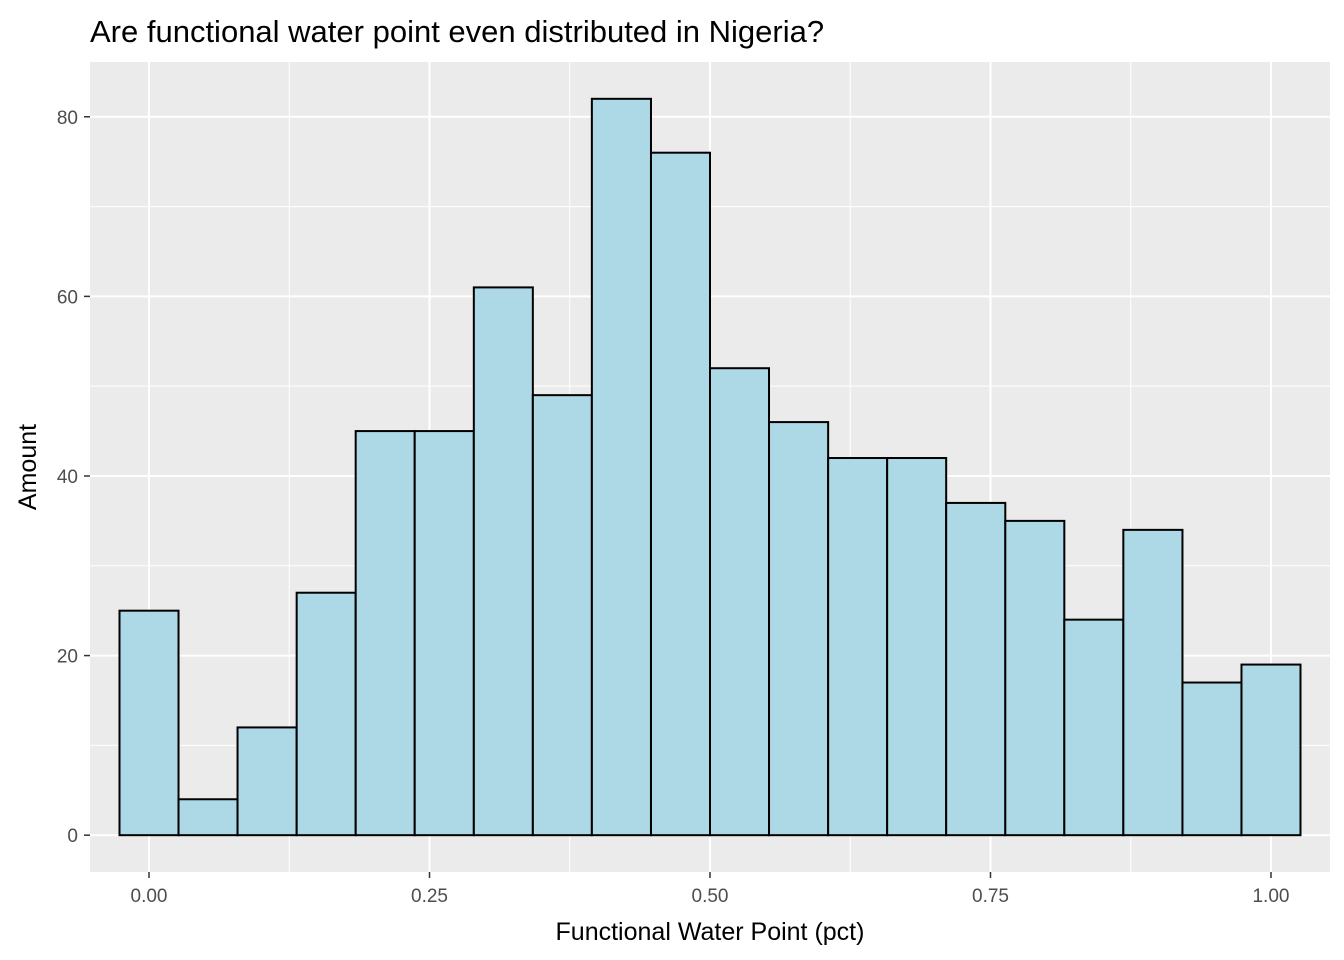 The height and width of the screenshot is (960, 1344). Describe the element at coordinates (67, 477) in the screenshot. I see `y-tick-label: 40` at that location.